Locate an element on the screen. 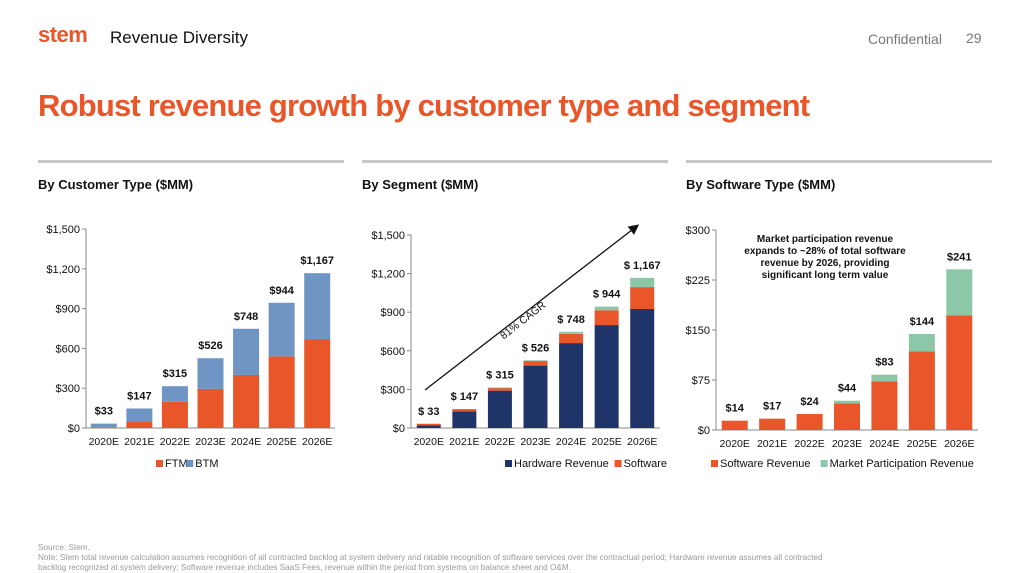 This screenshot has width=1024, height=573. bar-total-label: $ 33 is located at coordinates (428, 412).